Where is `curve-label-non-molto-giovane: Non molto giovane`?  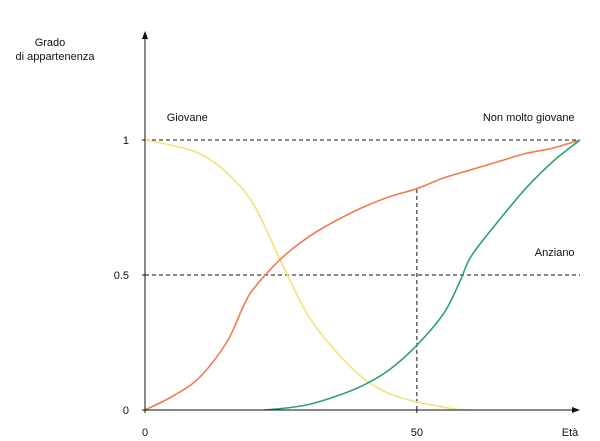 curve-label-non-molto-giovane: Non molto giovane is located at coordinates (529, 118).